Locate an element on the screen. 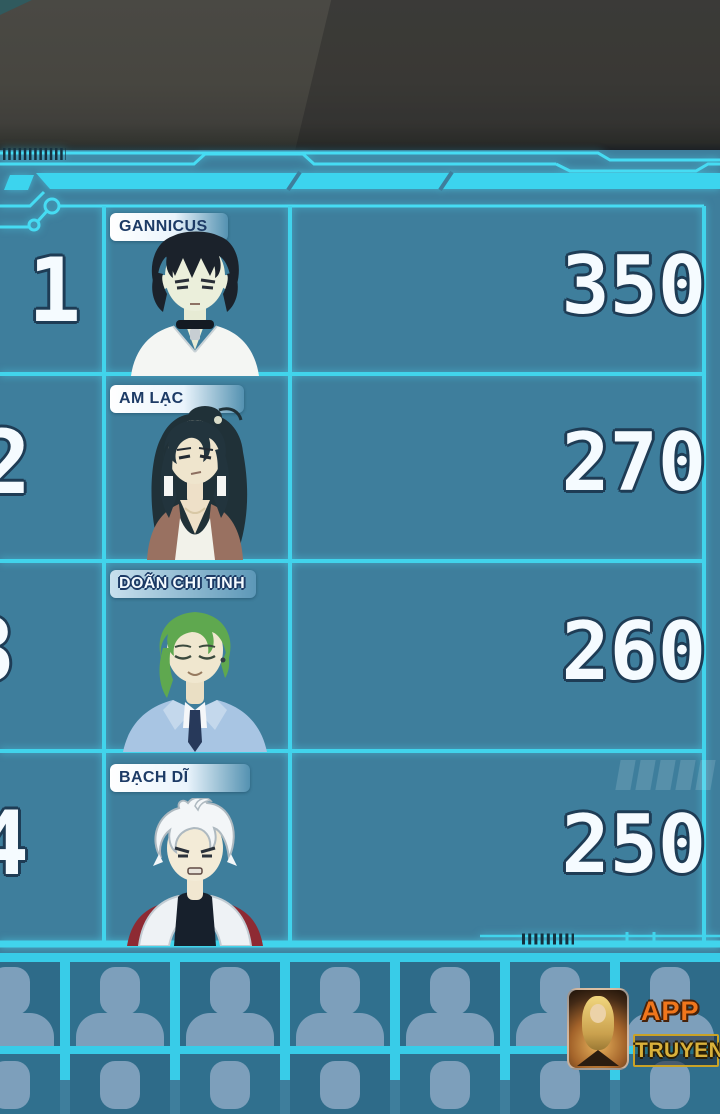 Image resolution: width=720 pixels, height=1114 pixels. score-value: 260 is located at coordinates (634, 651).